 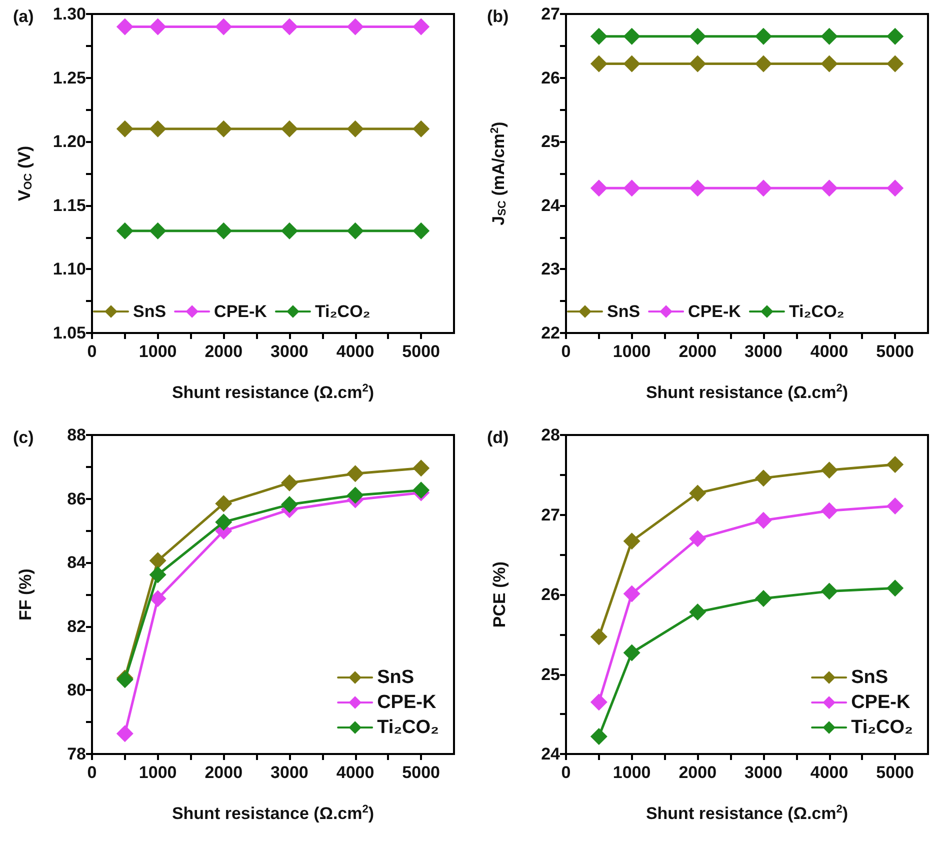 I want to click on y-axis-title: PCE (%), so click(x=499, y=594).